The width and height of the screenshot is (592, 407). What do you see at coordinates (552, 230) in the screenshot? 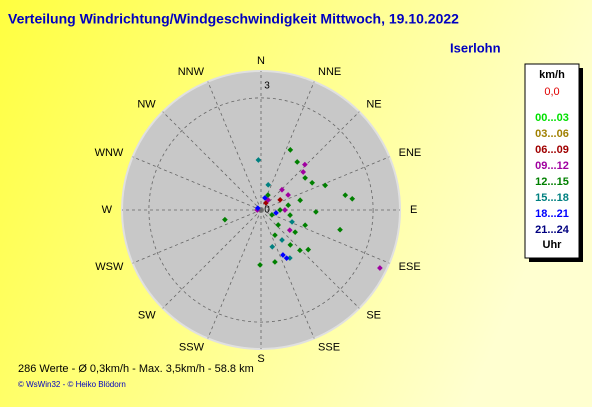
I see `legend-entry: 21...24` at bounding box center [552, 230].